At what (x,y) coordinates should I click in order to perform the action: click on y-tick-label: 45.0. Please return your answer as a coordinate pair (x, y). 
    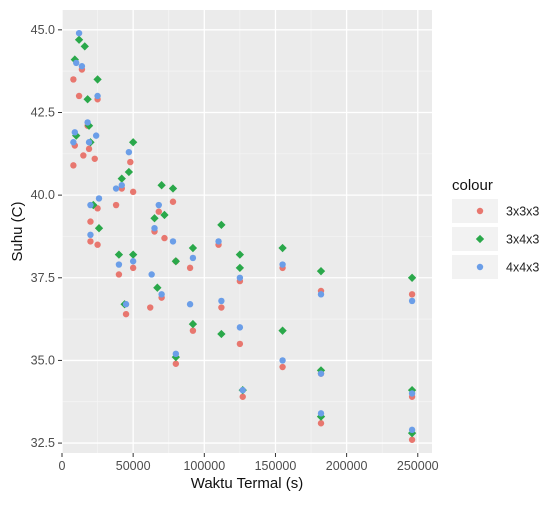
    Looking at the image, I should click on (43, 30).